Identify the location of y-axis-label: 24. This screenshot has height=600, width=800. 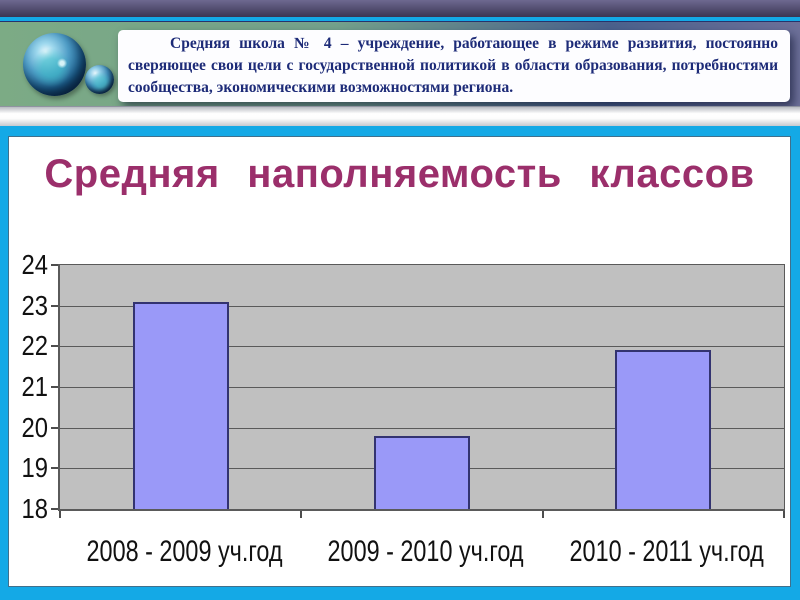
(34, 264).